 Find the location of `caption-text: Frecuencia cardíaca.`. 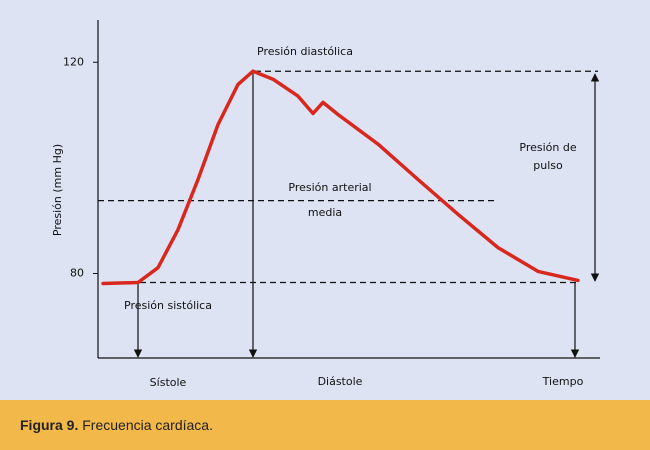

caption-text: Frecuencia cardíaca. is located at coordinates (147, 425).